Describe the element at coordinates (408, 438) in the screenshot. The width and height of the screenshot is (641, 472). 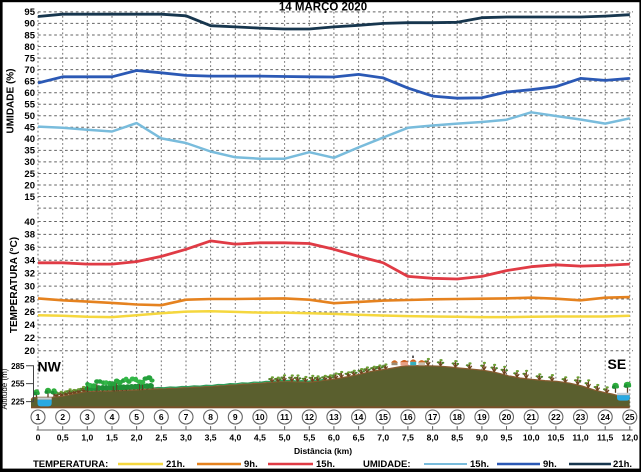
I see `svg-text: 7,5` at that location.